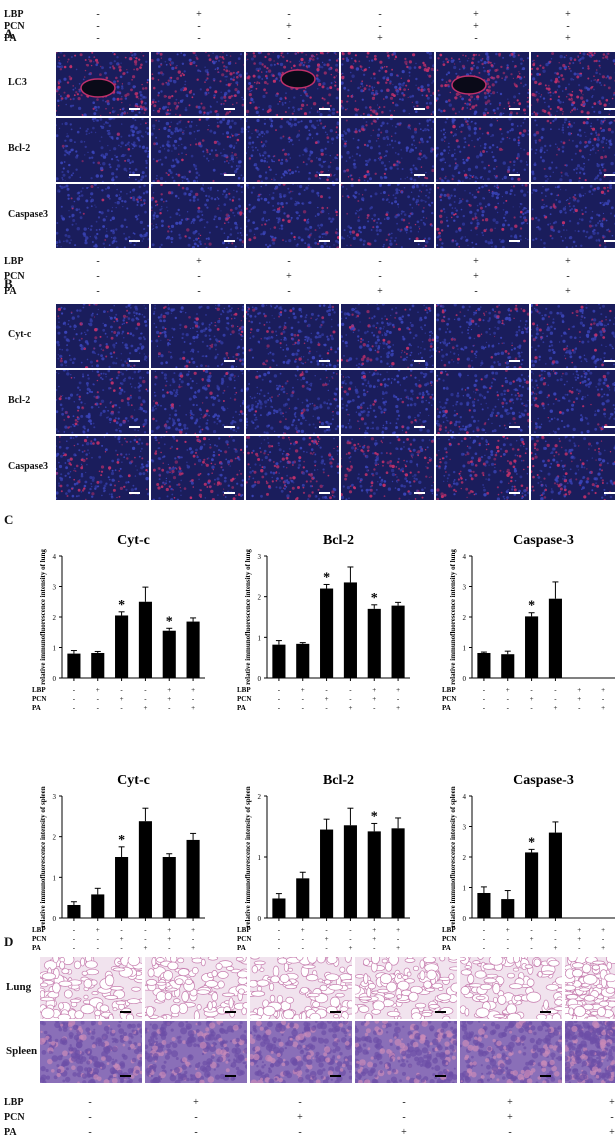 The height and width of the screenshot is (1138, 615). What do you see at coordinates (465, 858) in the screenshot?
I see `y-tick-label: 2` at bounding box center [465, 858].